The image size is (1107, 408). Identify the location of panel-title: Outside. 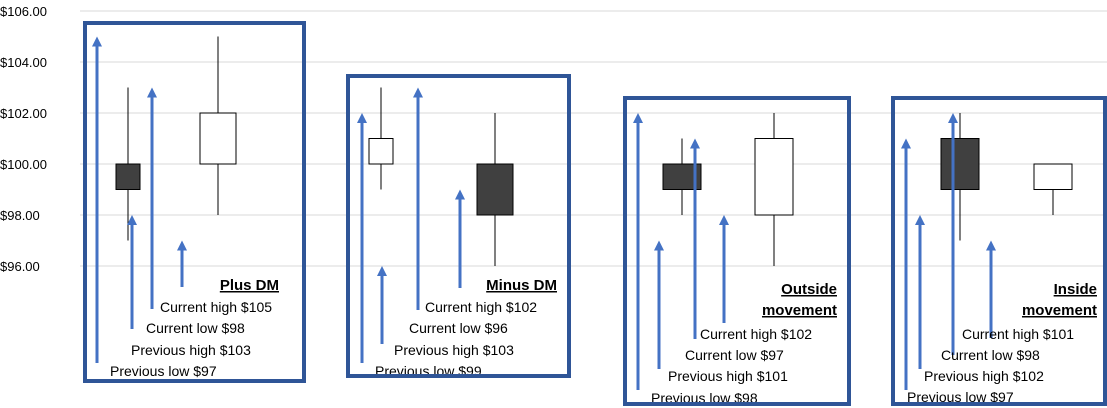
(809, 289).